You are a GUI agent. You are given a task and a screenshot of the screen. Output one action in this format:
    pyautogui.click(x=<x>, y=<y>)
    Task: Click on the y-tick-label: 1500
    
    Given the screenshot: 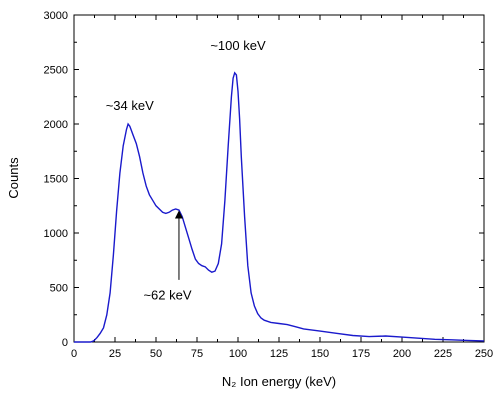 What is the action you would take?
    pyautogui.click(x=56, y=180)
    